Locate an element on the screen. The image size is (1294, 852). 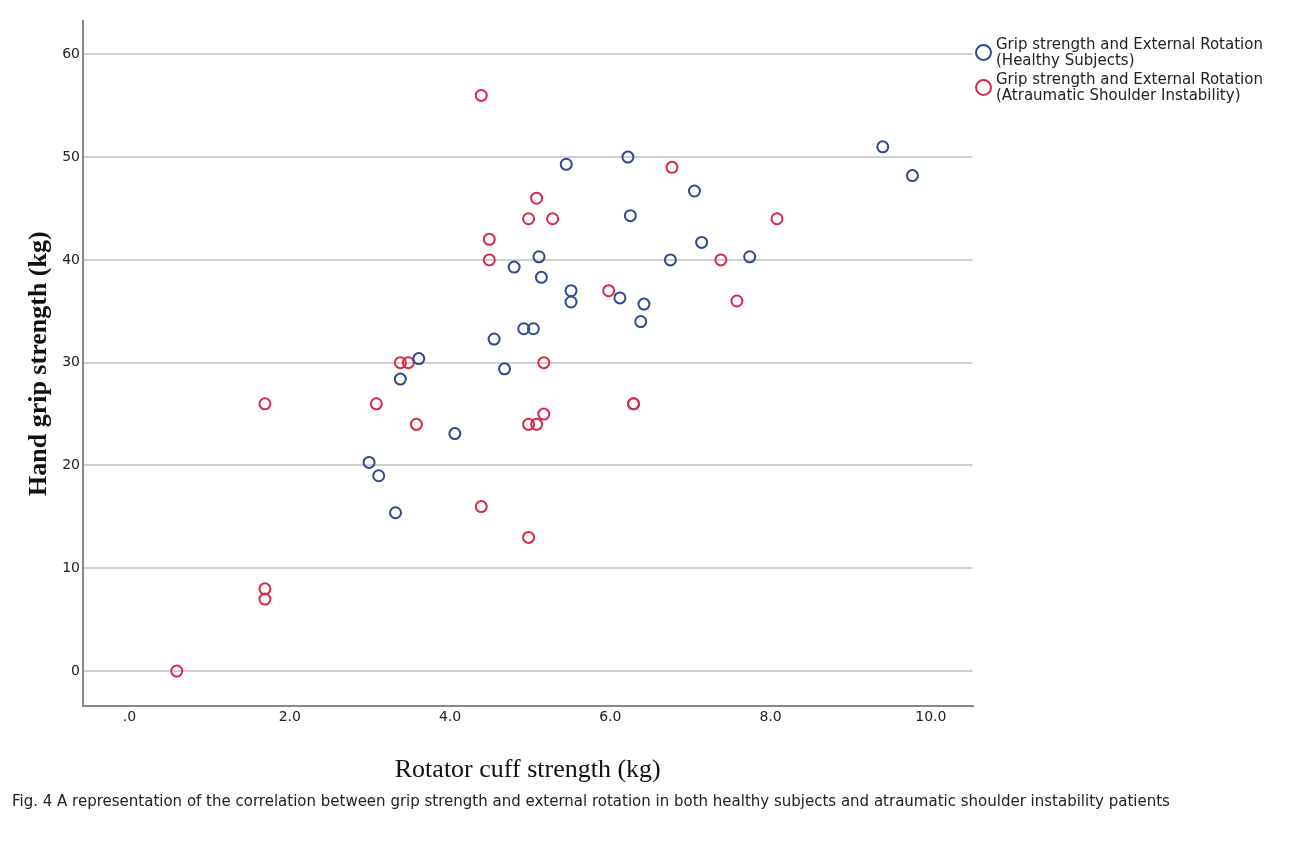
x-tick-label: 2.0 is located at coordinates (289, 716).